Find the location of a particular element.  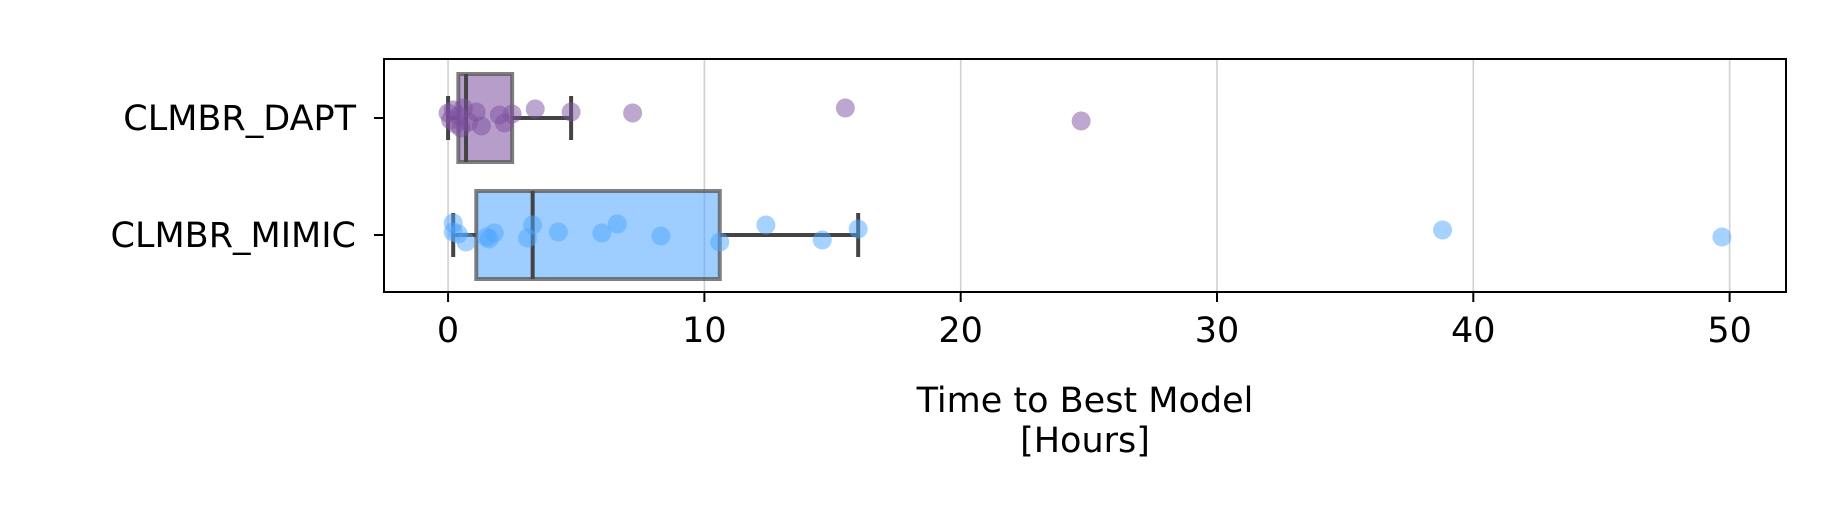

x-tick-label: 10 is located at coordinates (704, 331).